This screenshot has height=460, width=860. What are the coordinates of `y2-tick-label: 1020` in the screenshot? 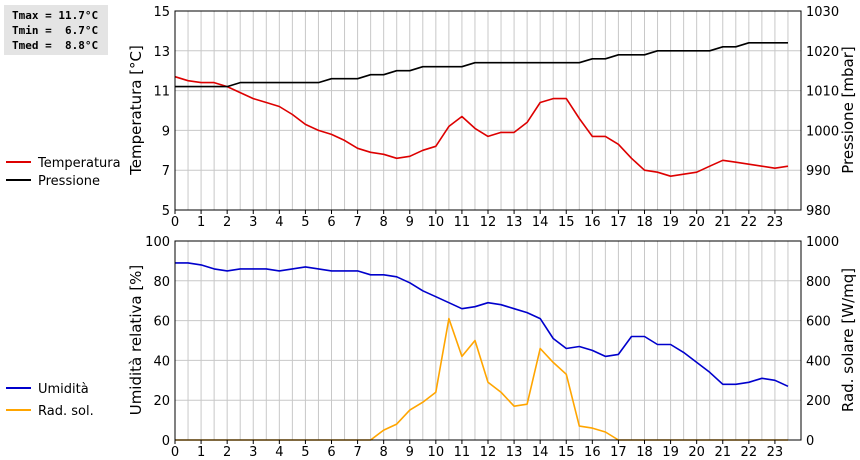 It's located at (822, 52).